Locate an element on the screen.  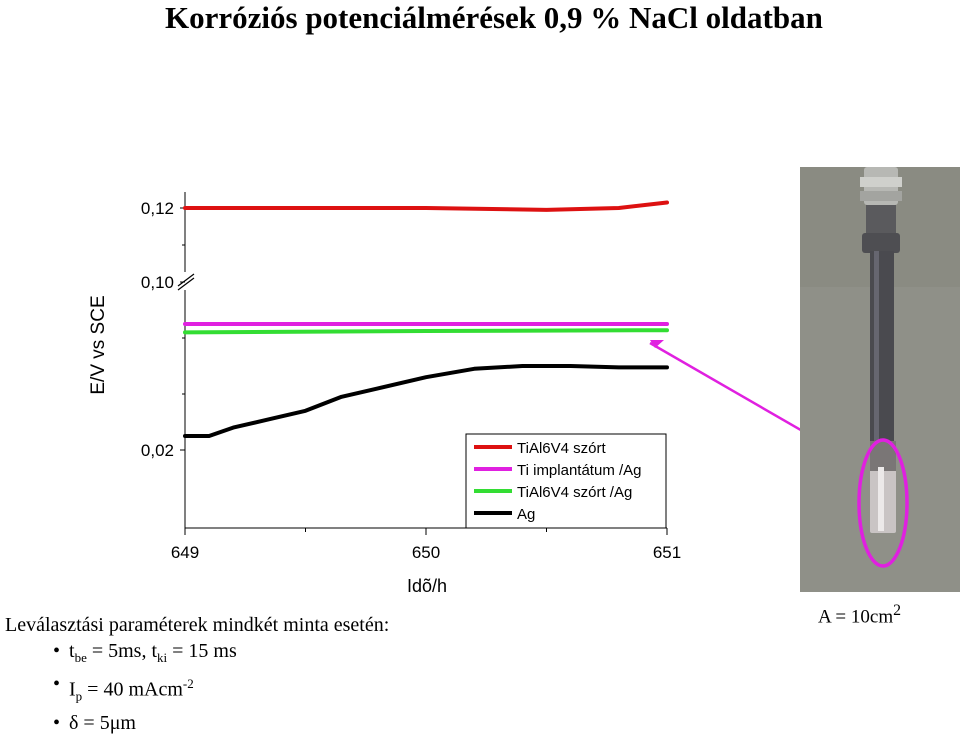
axis-break-mark is located at coordinates (186, 282).